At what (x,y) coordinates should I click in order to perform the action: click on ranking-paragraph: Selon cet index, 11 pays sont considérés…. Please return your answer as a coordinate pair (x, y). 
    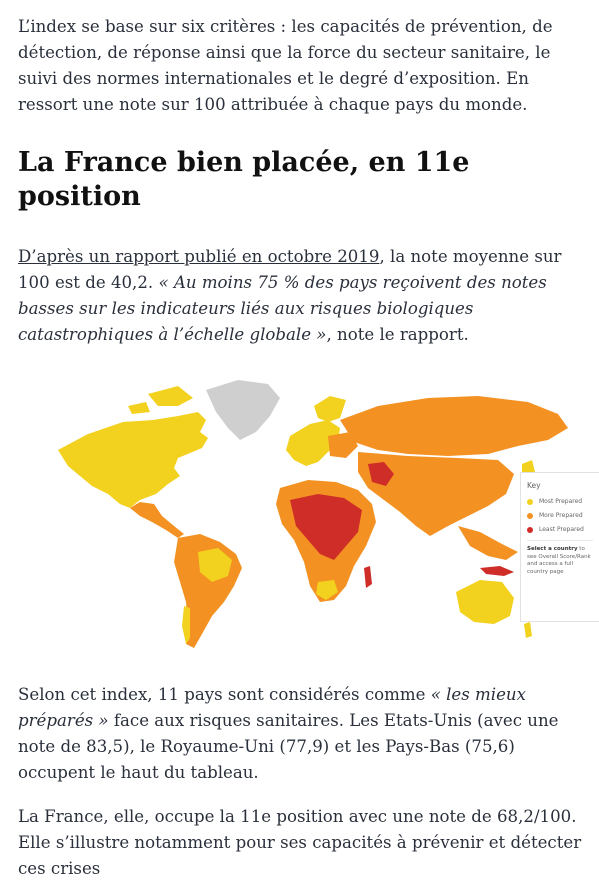
    Looking at the image, I should click on (288, 733).